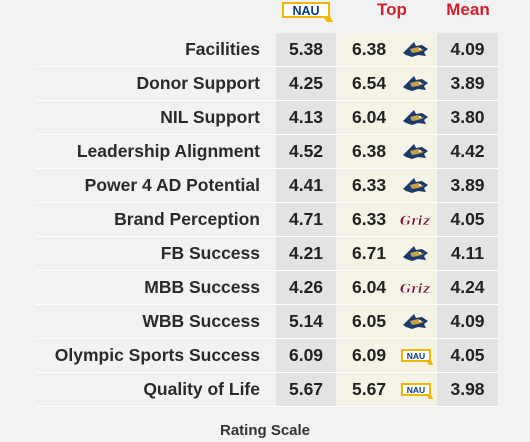 The image size is (530, 442). I want to click on top-value: 6.71, so click(369, 253).